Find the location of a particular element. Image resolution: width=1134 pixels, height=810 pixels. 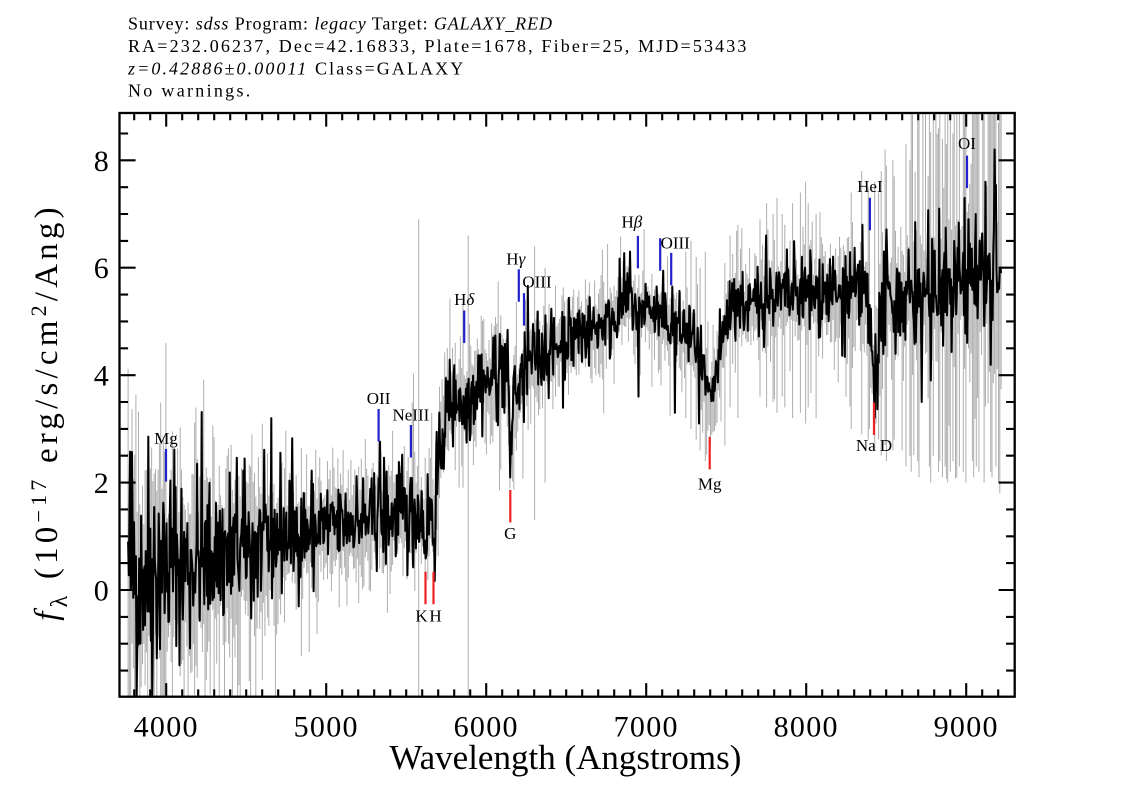

svg-text: 6000 is located at coordinates (486, 727).